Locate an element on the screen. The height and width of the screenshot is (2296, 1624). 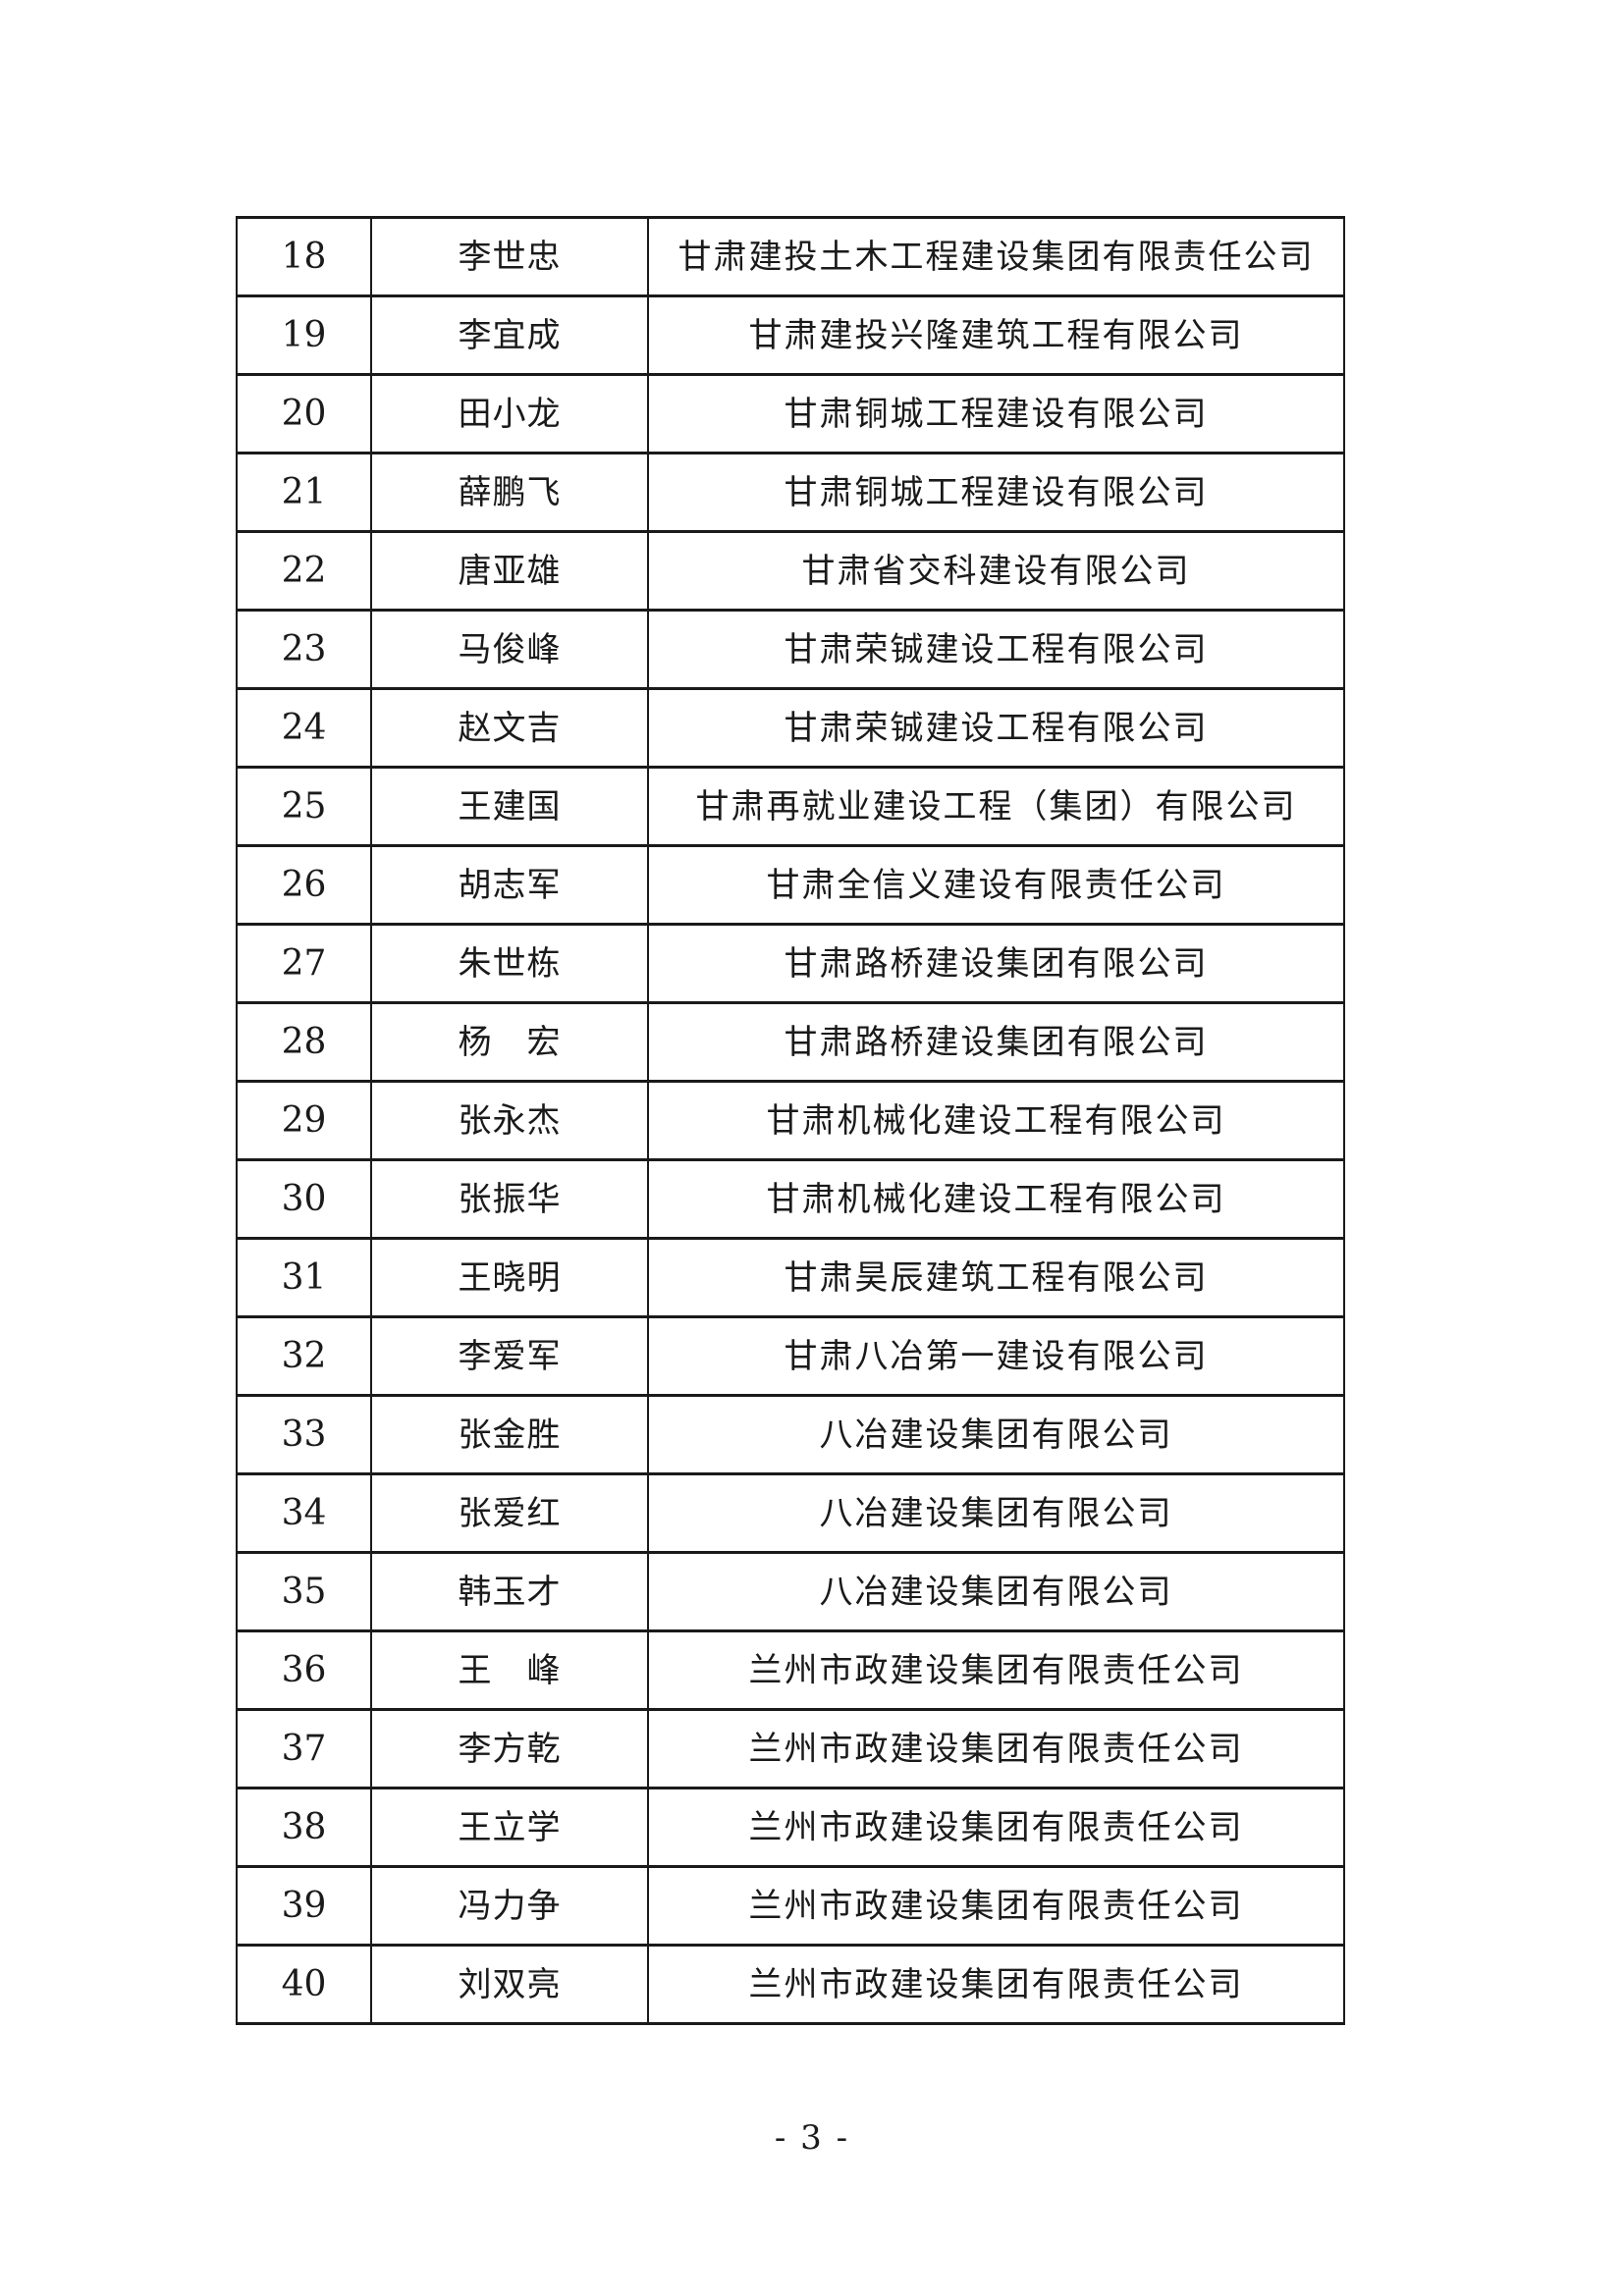
table-row: 33 张金胜 八冶建设集团有限公司 is located at coordinates (790, 1434).